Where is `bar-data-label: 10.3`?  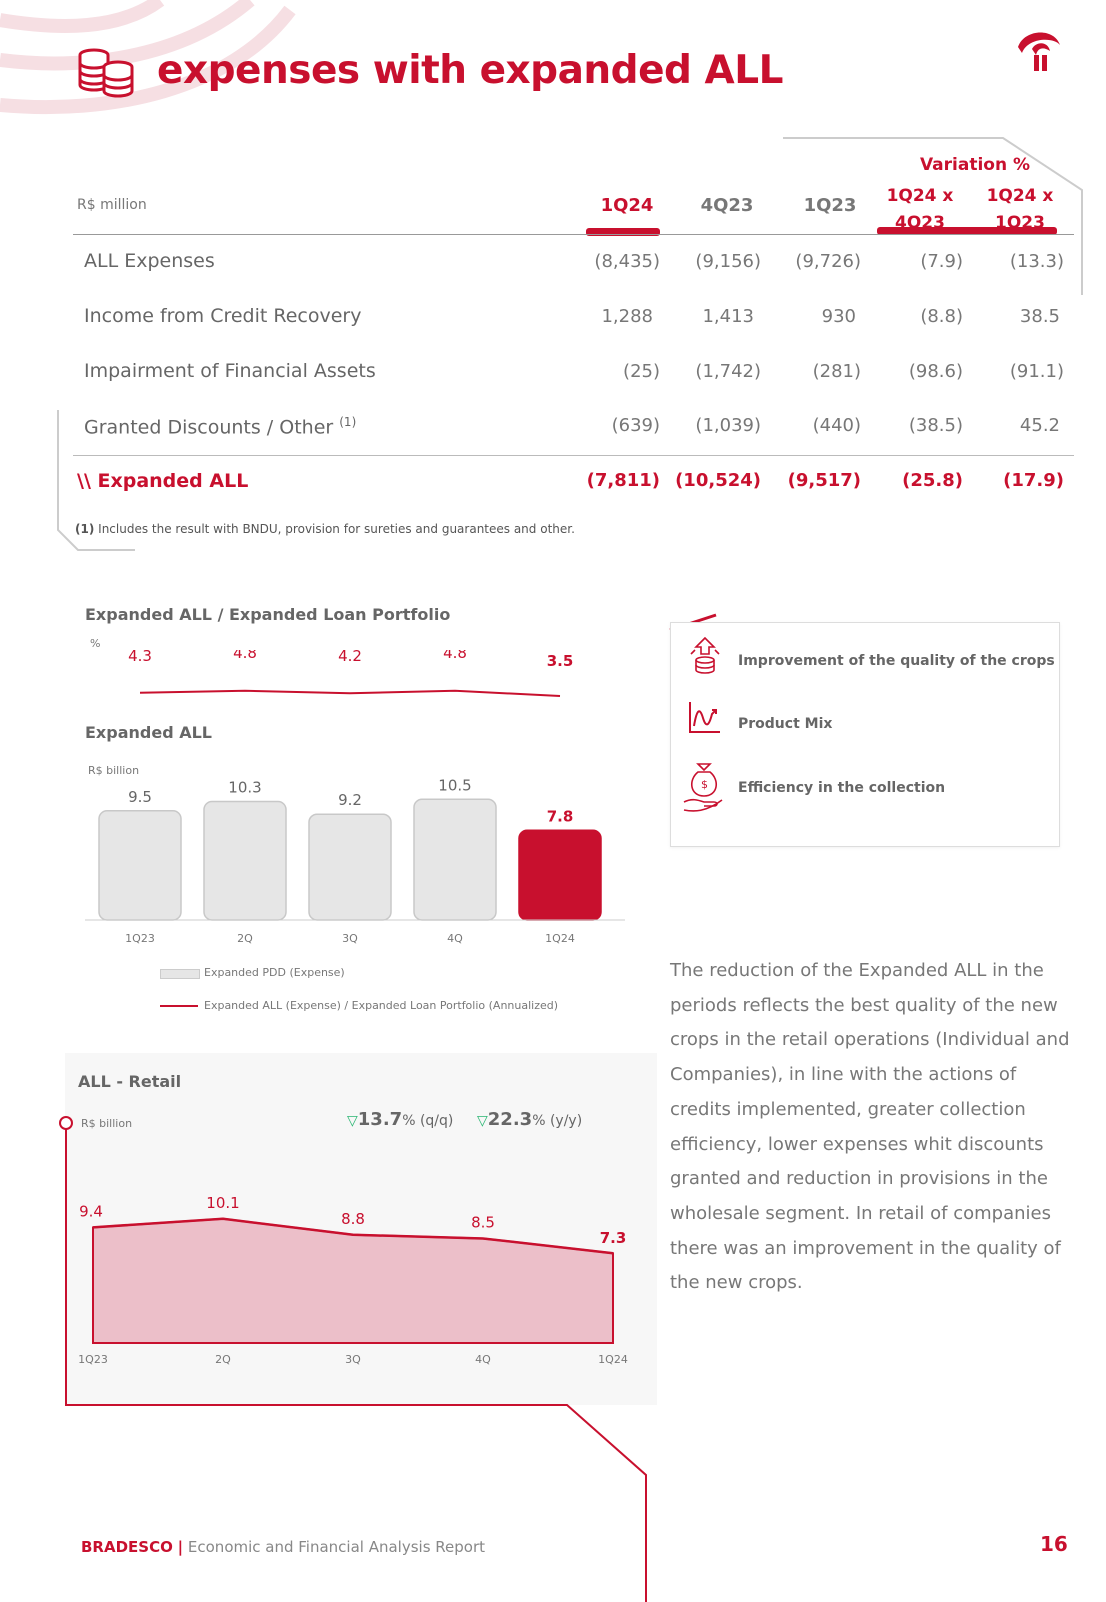 bar-data-label: 10.3 is located at coordinates (244, 788).